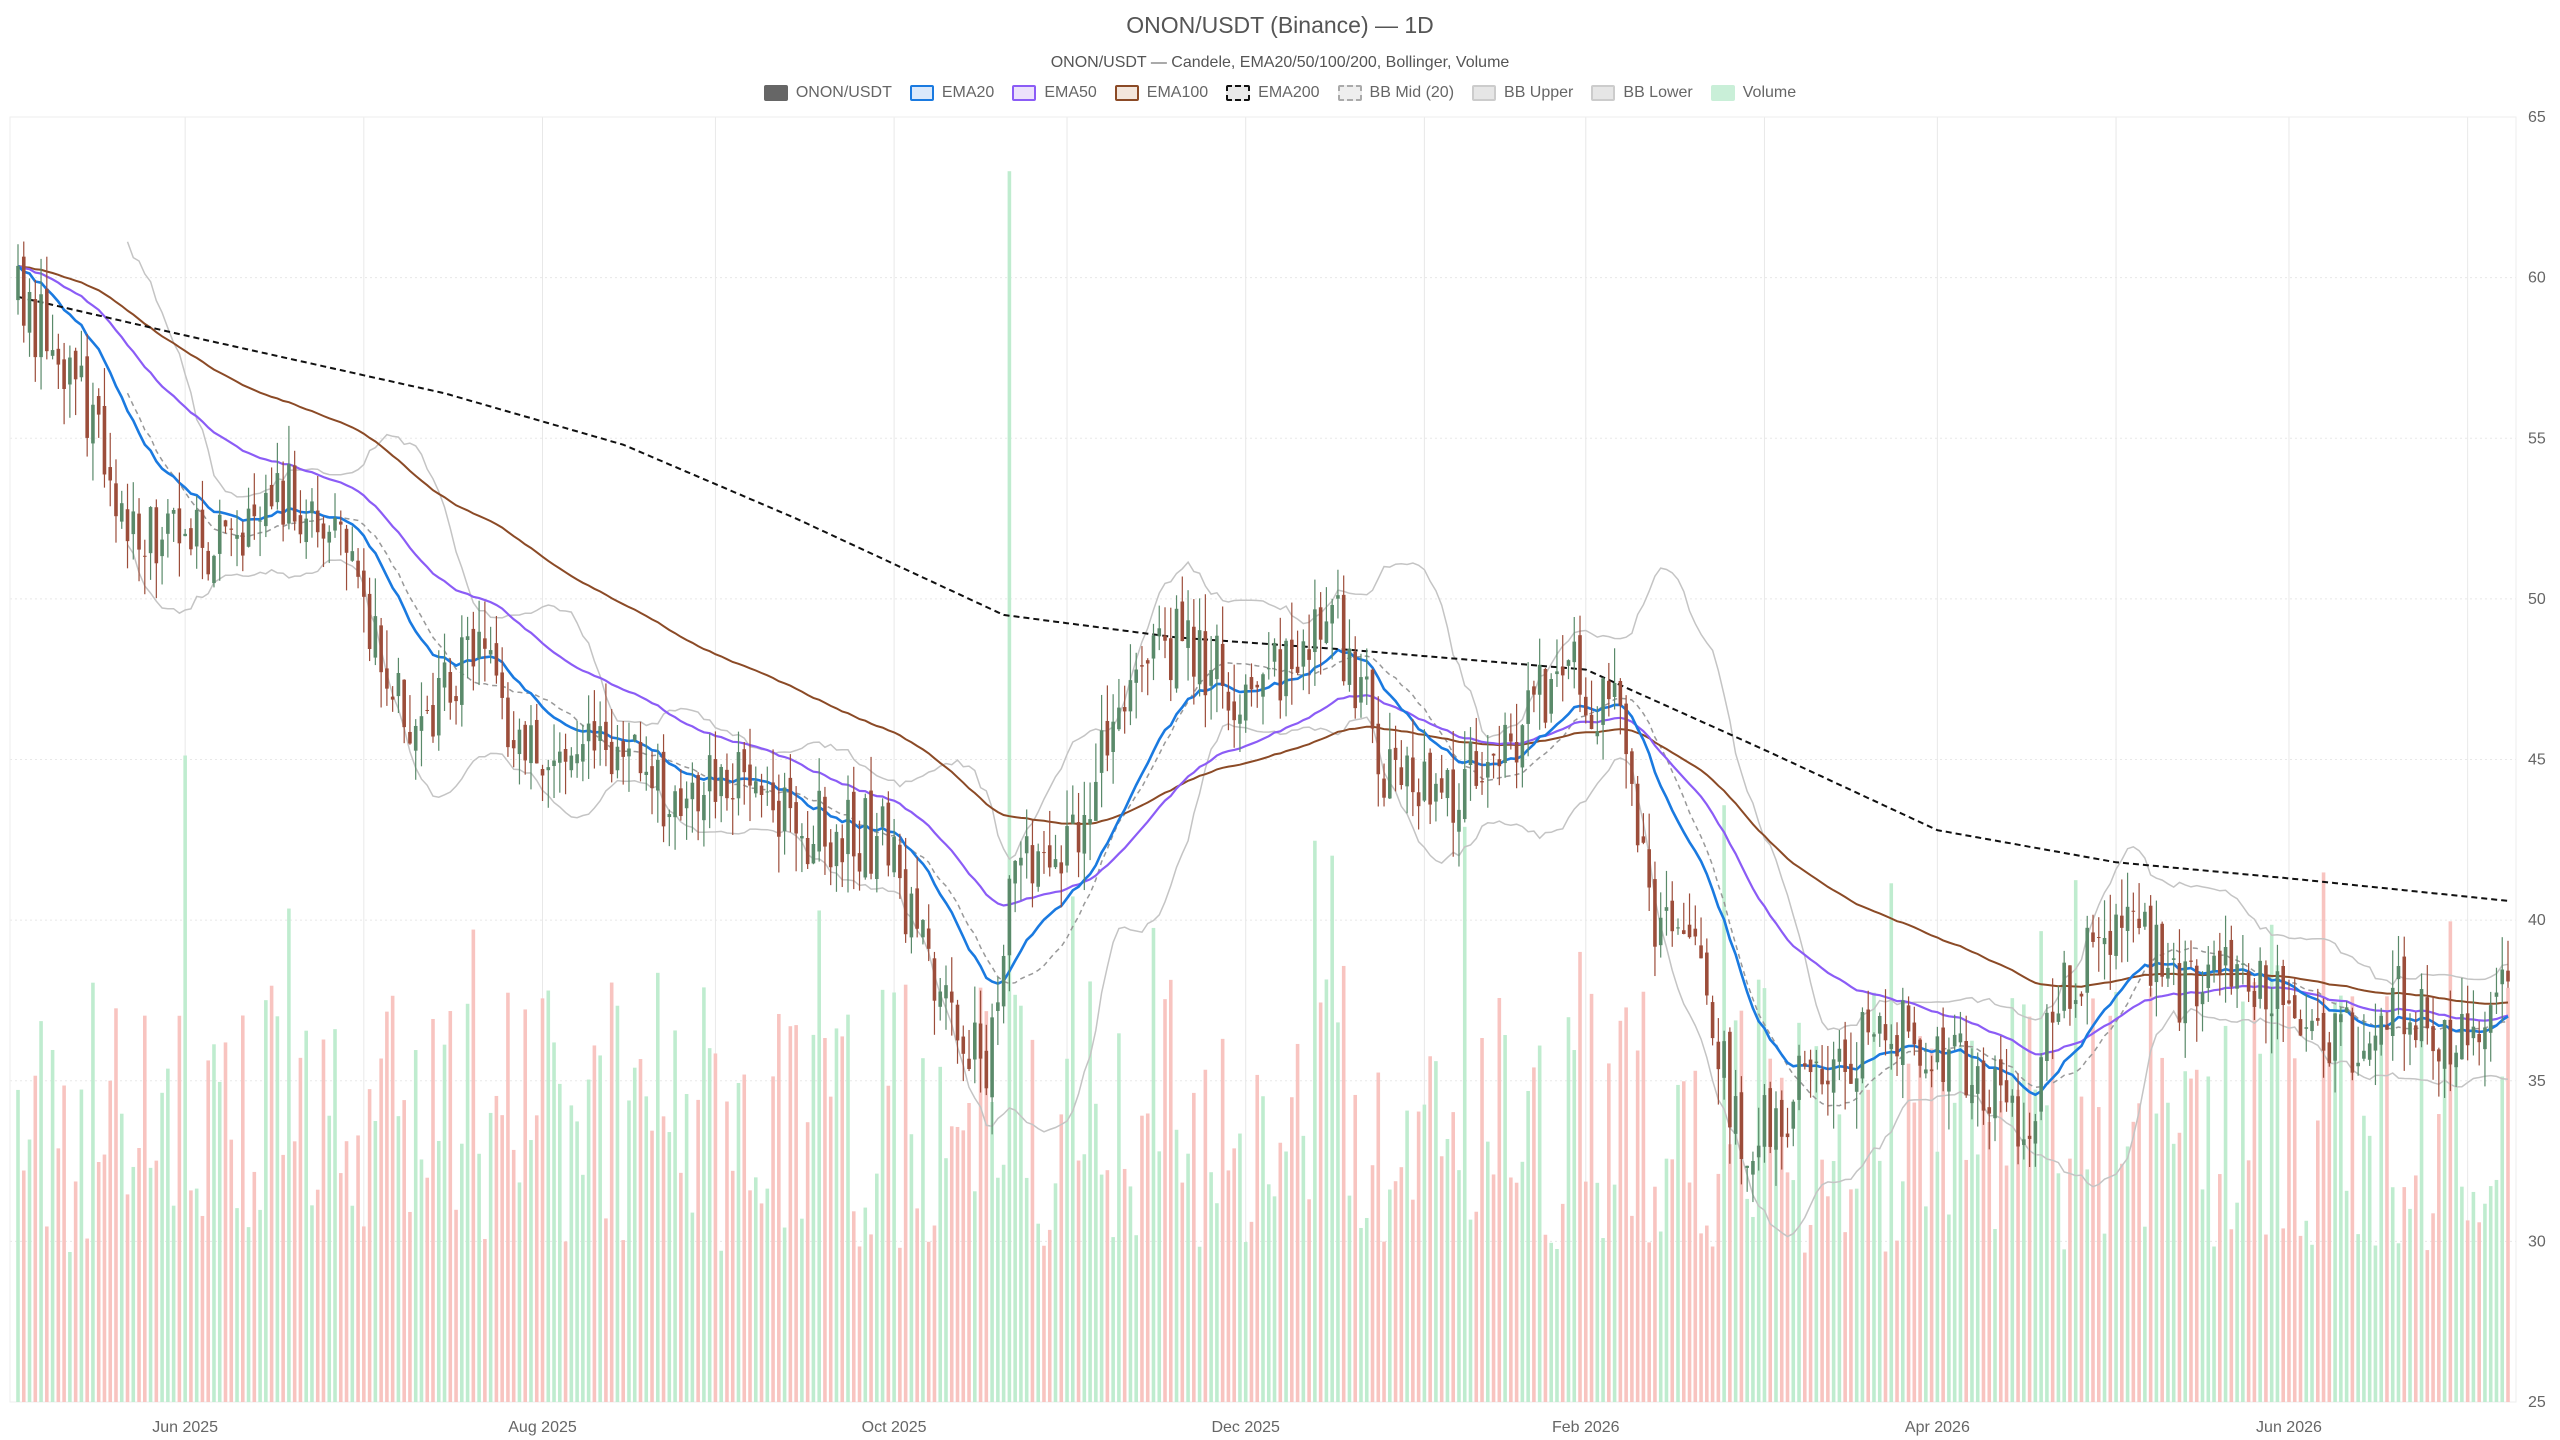 The height and width of the screenshot is (1440, 2560). What do you see at coordinates (951, 93) in the screenshot?
I see `legend-item-ema20: EMA20` at bounding box center [951, 93].